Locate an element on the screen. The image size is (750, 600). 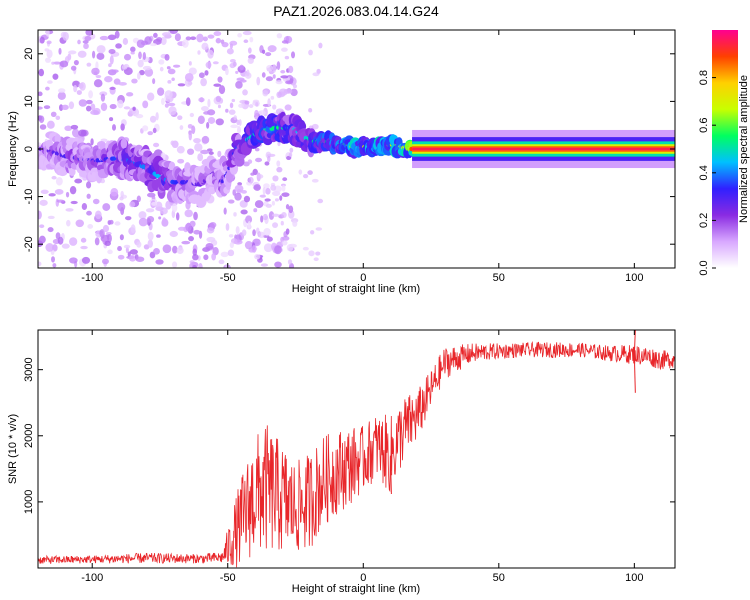
colorbar-tick-label: 0.8 is located at coordinates (704, 77).